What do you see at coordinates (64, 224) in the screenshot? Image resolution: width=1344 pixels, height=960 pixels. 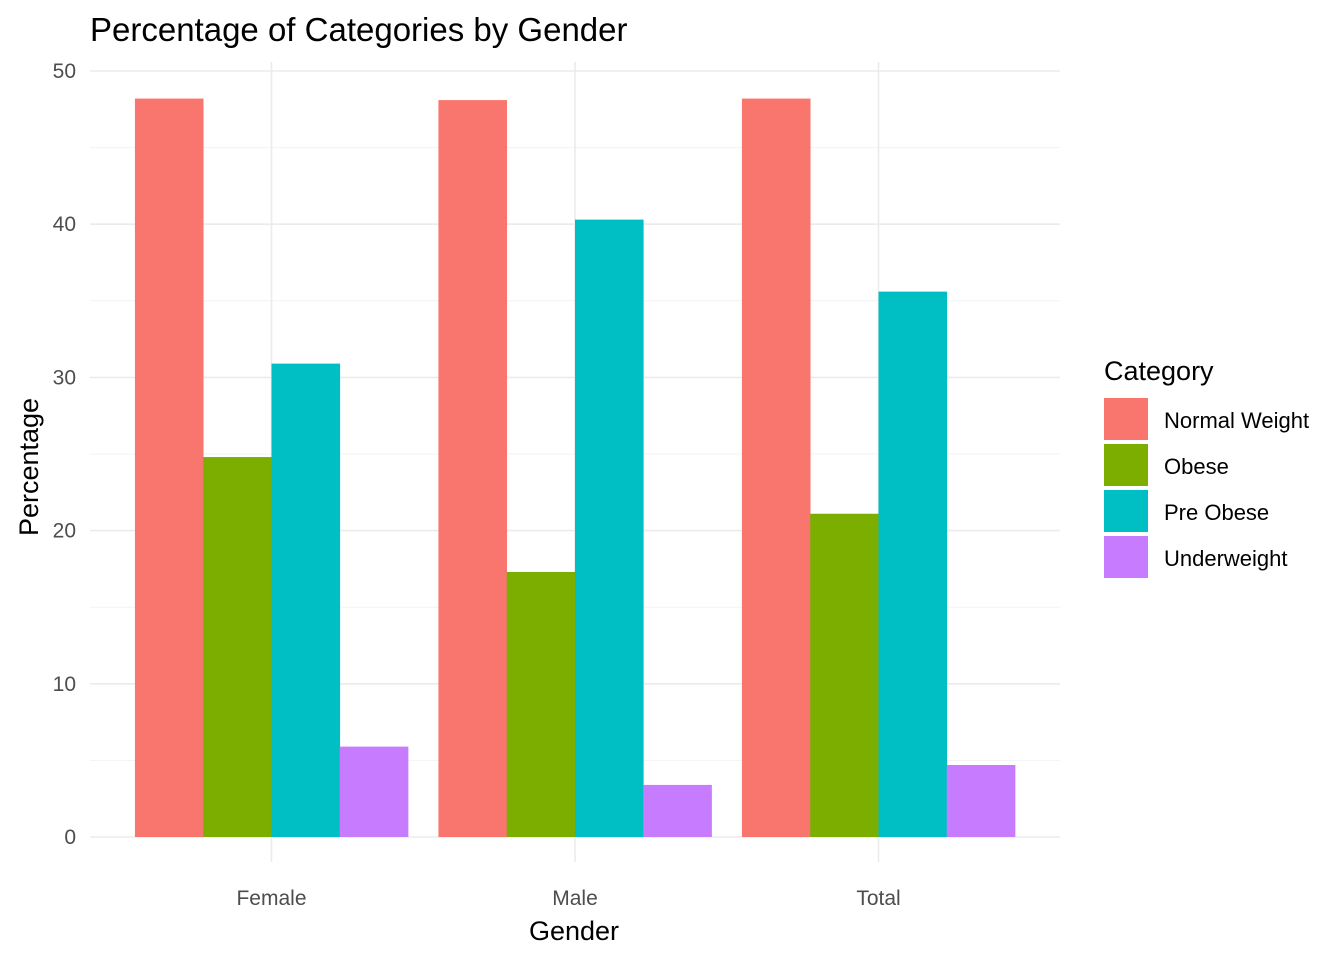 I see `y-tick-label: 40` at bounding box center [64, 224].